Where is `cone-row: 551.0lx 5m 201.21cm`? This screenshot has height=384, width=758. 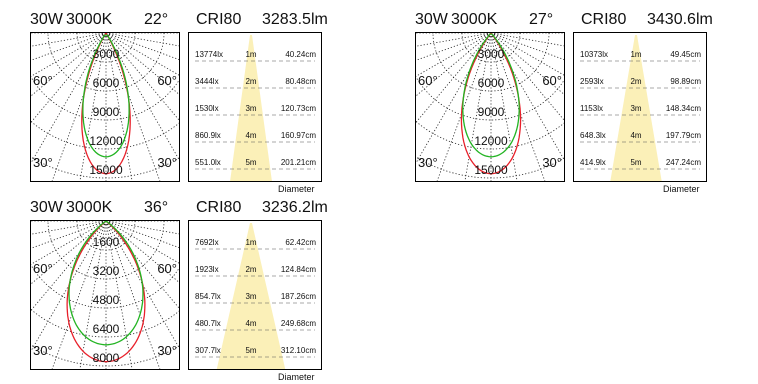
cone-row: 551.0lx 5m 201.21cm is located at coordinates (255, 164).